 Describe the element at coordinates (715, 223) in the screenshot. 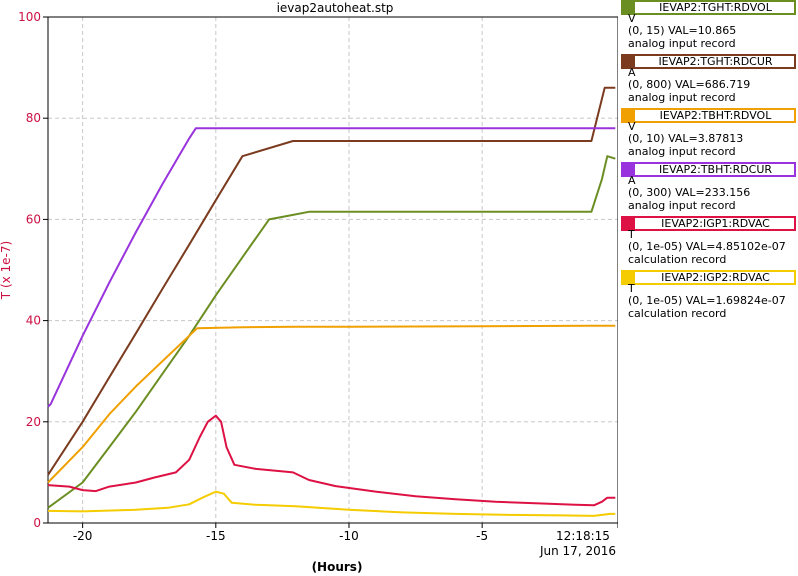

I see `legend-series-name: IEVAP2:IGP1:RDVAC` at that location.